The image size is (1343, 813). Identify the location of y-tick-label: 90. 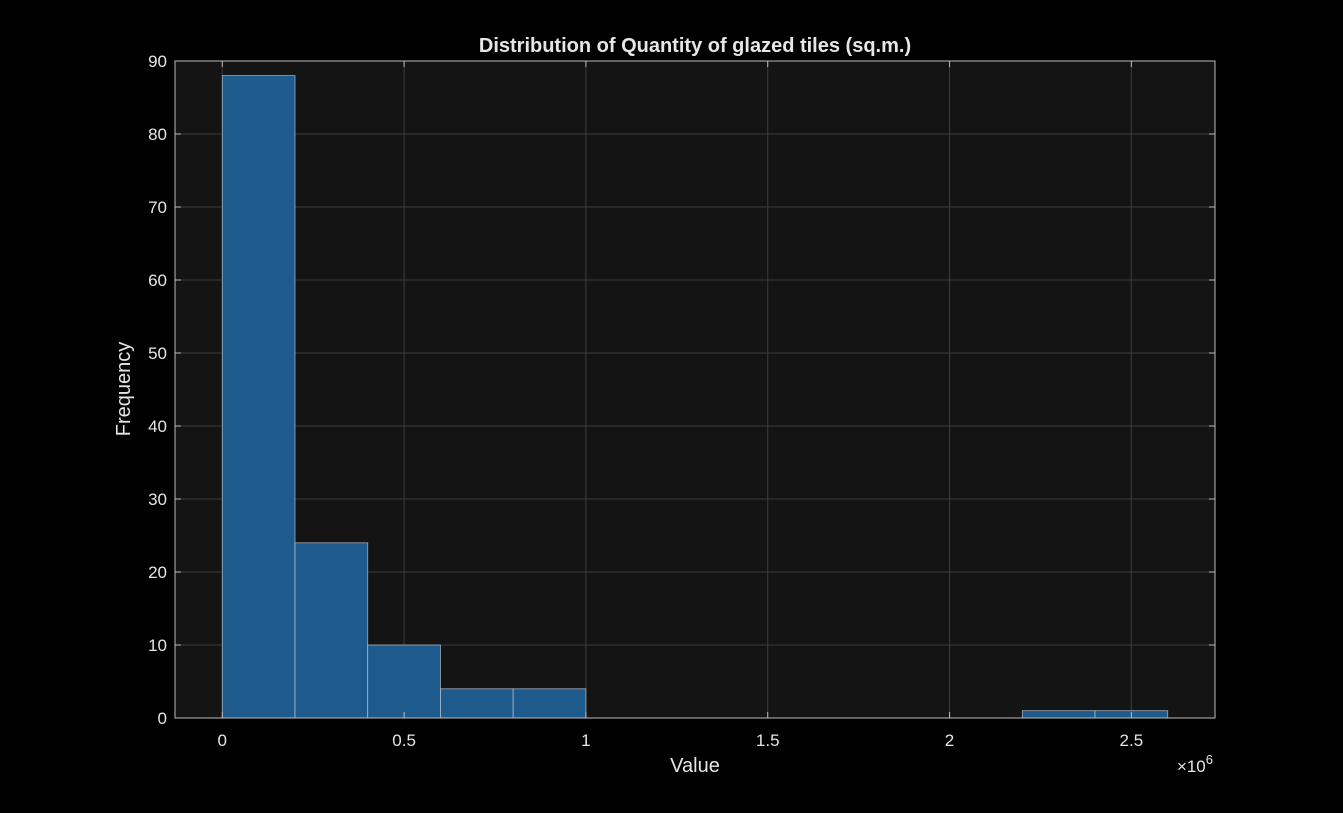
(157, 61).